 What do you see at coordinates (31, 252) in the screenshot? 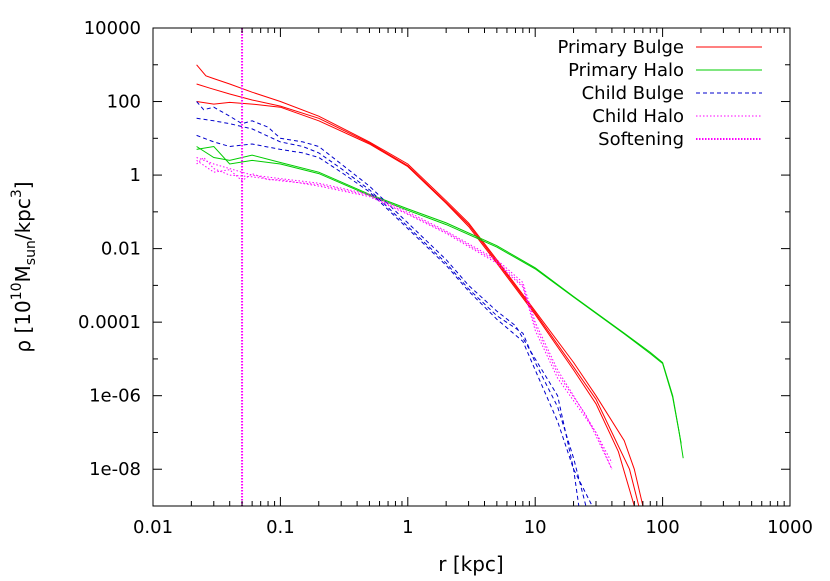
I see `y-label-msub: sun` at bounding box center [31, 252].